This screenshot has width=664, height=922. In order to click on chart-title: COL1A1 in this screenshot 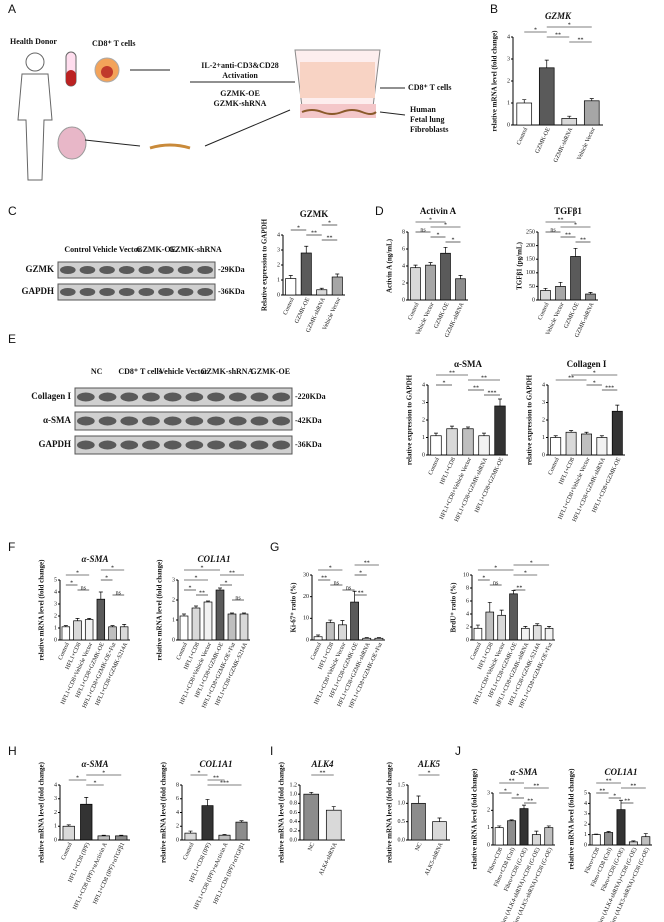, I will do `click(213, 559)`.